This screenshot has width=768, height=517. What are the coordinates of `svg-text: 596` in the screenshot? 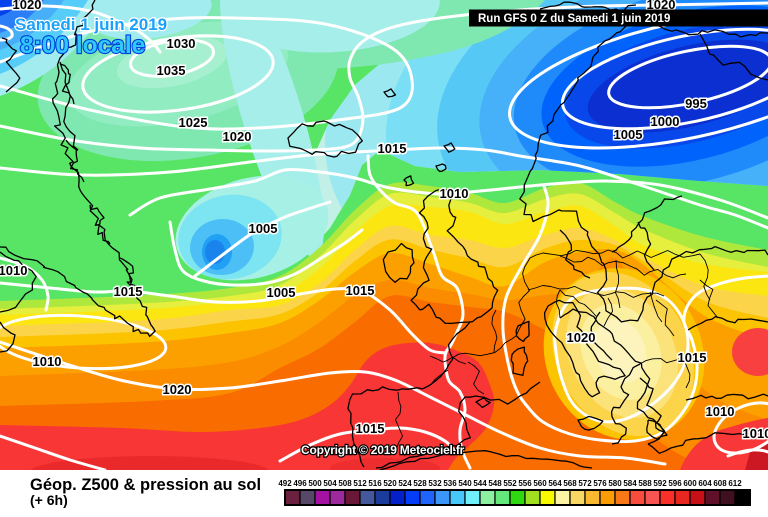 It's located at (675, 483).